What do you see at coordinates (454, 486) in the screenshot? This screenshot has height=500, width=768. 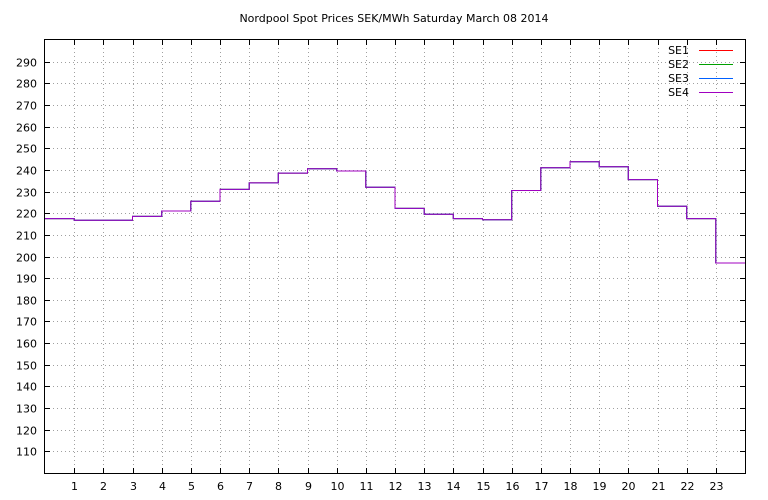 I see `x-tick-label: 14` at bounding box center [454, 486].